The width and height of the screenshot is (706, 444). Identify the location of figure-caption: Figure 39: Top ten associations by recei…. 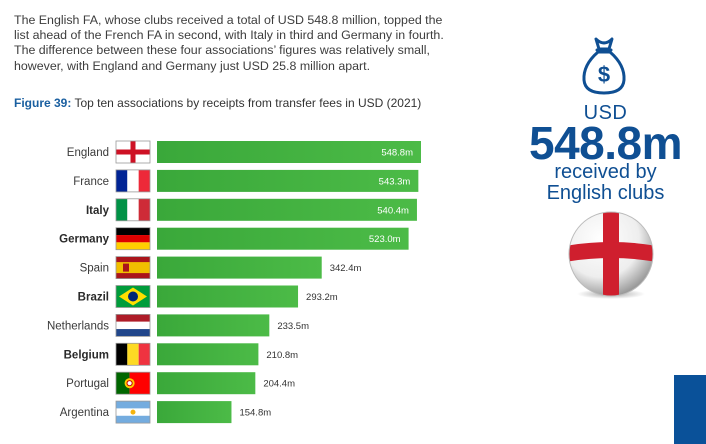
(217, 103).